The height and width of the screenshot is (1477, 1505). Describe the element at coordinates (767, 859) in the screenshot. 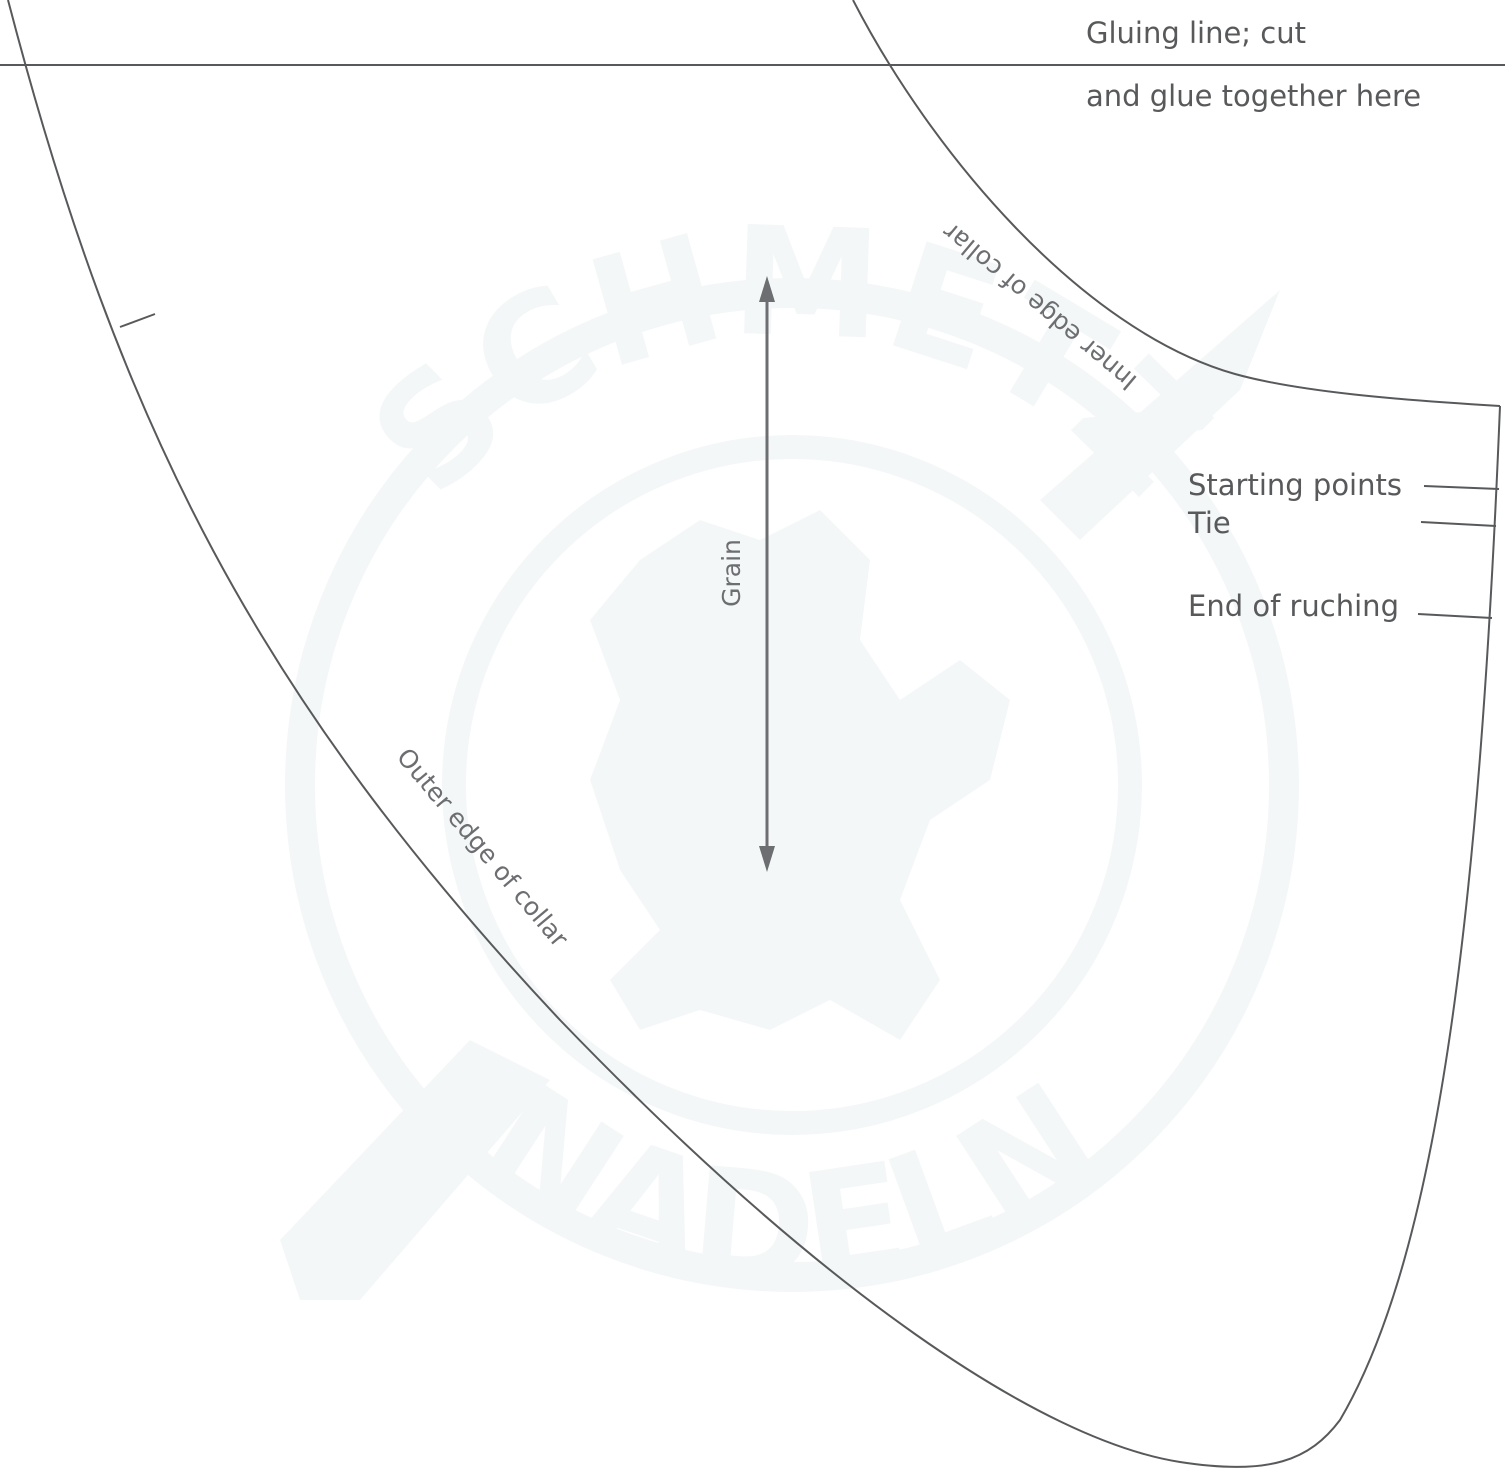

I see `grain-arrowhead-bottom` at that location.